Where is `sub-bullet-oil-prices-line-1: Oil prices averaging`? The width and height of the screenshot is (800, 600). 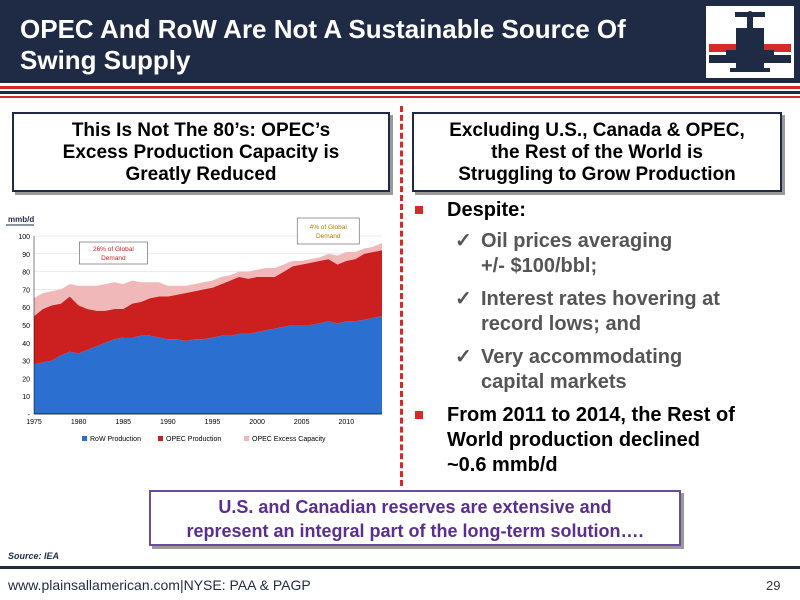
sub-bullet-oil-prices-line-1: Oil prices averaging is located at coordinates (577, 241).